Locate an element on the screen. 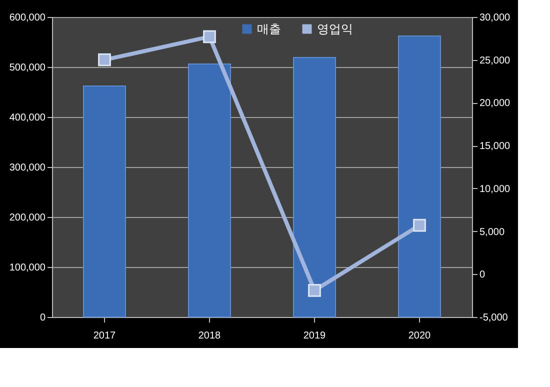 Image resolution: width=550 pixels, height=387 pixels. y2-tick-label: 0 is located at coordinates (483, 275).